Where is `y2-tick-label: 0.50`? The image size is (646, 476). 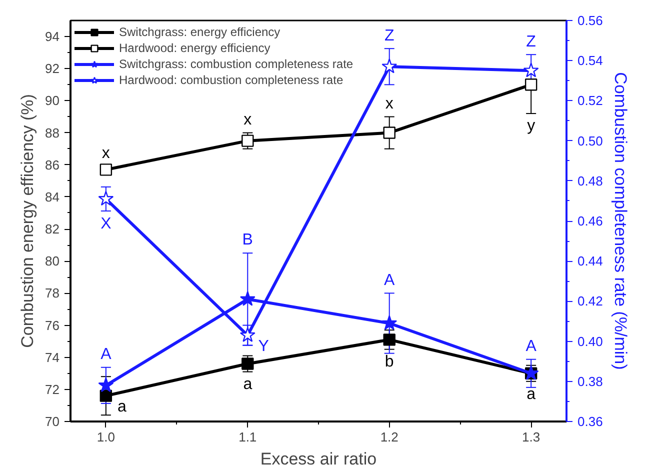
y2-tick-label: 0.50 is located at coordinates (590, 140).